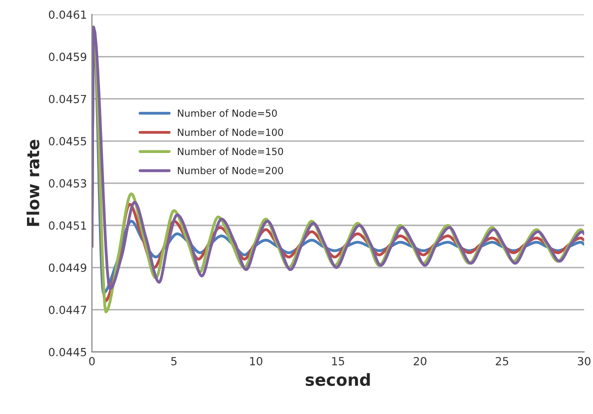 Image resolution: width=593 pixels, height=414 pixels. I want to click on x-tick-label: 25, so click(502, 361).